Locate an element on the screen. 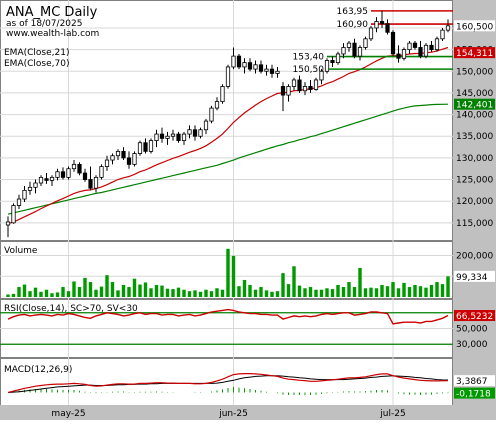 The width and height of the screenshot is (496, 424). rsi-panel: RSI(Close,14), SC>70, SV<30 is located at coordinates (226, 324).